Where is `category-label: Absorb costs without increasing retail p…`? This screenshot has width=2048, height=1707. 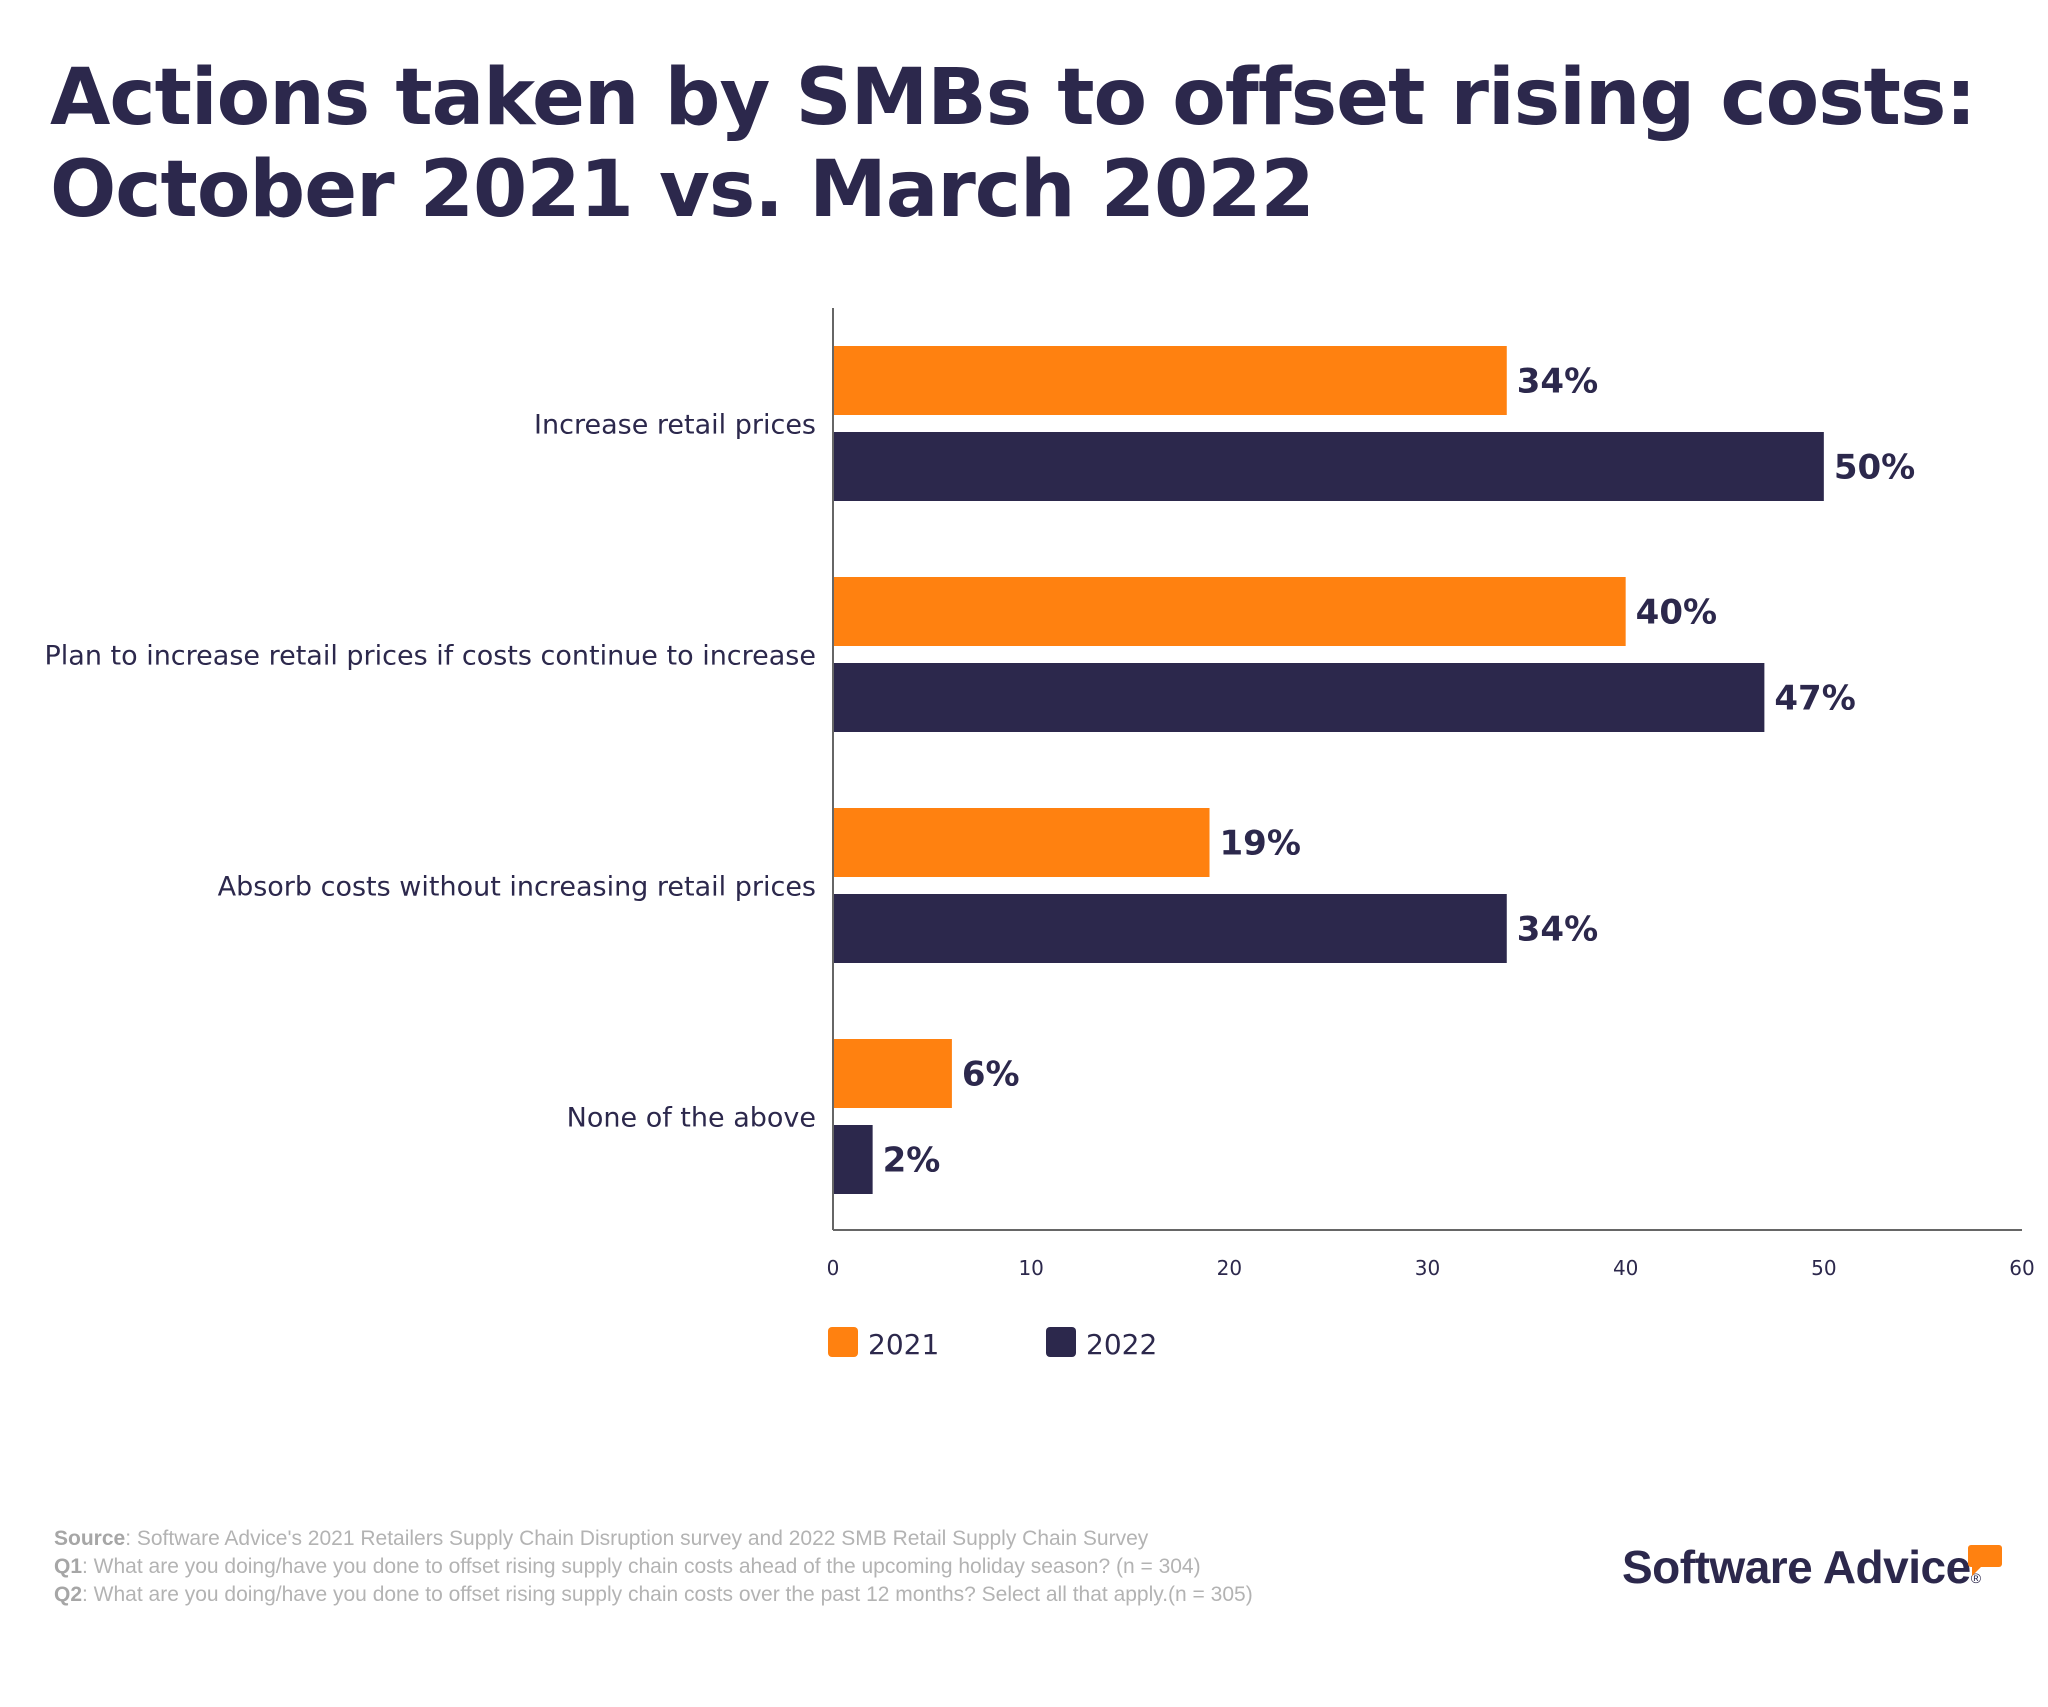 category-label: Absorb costs without increasing retail p… is located at coordinates (517, 887).